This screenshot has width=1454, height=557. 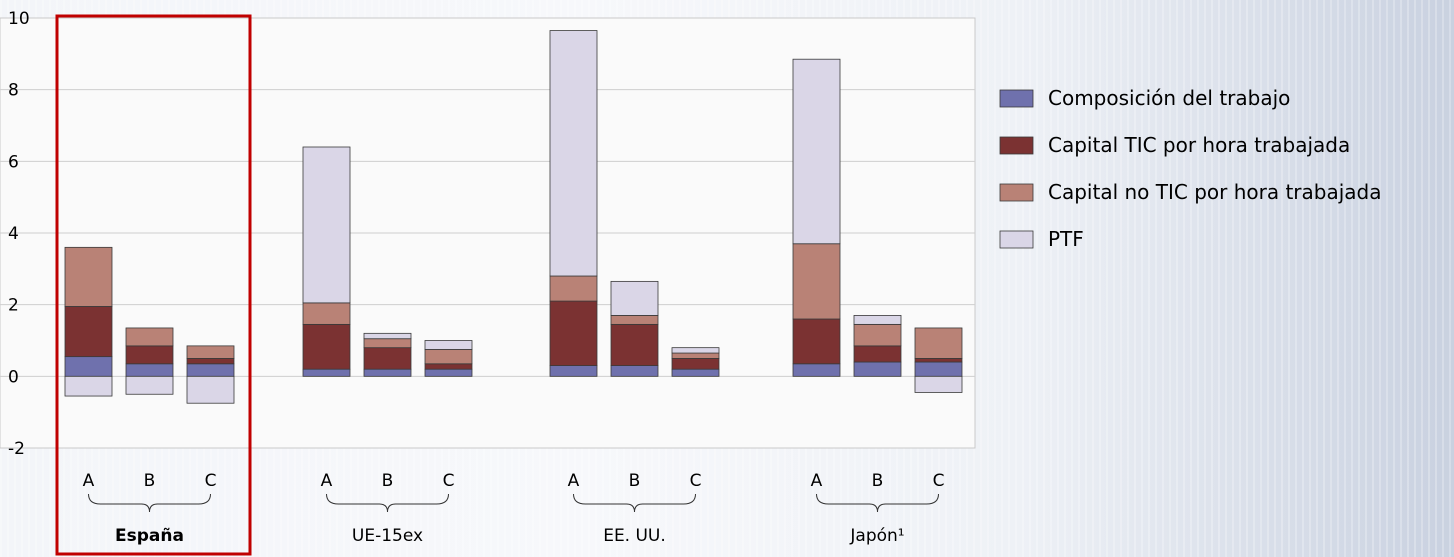 What do you see at coordinates (1066, 239) in the screenshot?
I see `legend-label: PTF` at bounding box center [1066, 239].